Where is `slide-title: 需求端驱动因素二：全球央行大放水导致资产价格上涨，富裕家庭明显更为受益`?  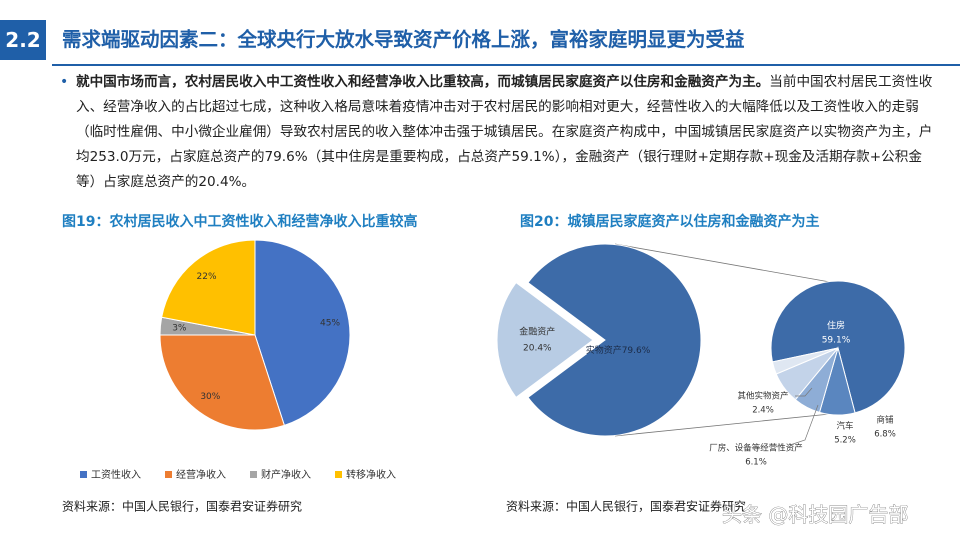
slide-title: 需求端驱动因素二：全球央行大放水导致资产价格上涨，富裕家庭明显更为受益 is located at coordinates (403, 39).